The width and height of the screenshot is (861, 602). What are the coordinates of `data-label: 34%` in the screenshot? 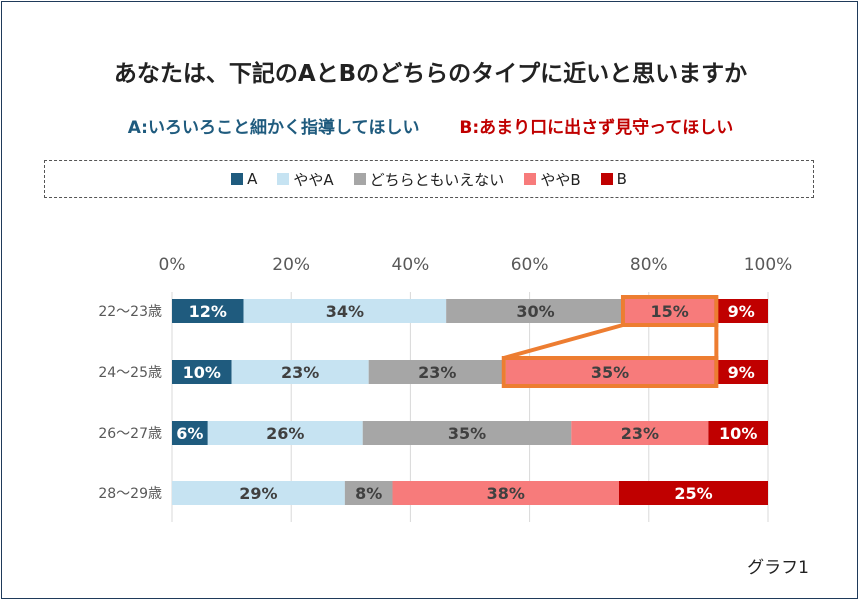 It's located at (345, 311).